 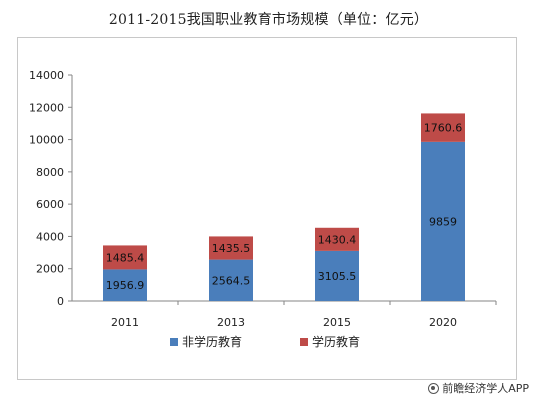 What do you see at coordinates (46, 140) in the screenshot?
I see `y-tick-label: 10000` at bounding box center [46, 140].